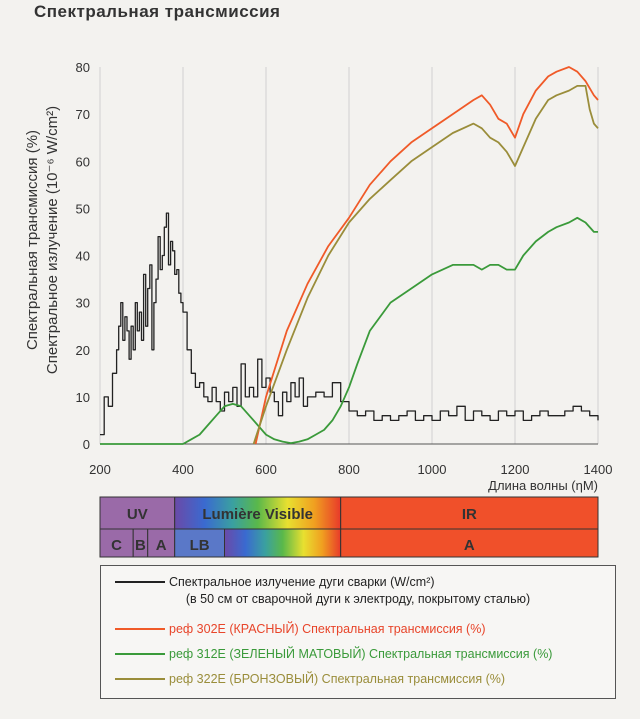 This screenshot has height=719, width=640. What do you see at coordinates (515, 469) in the screenshot?
I see `x-tick-label: 1200` at bounding box center [515, 469].